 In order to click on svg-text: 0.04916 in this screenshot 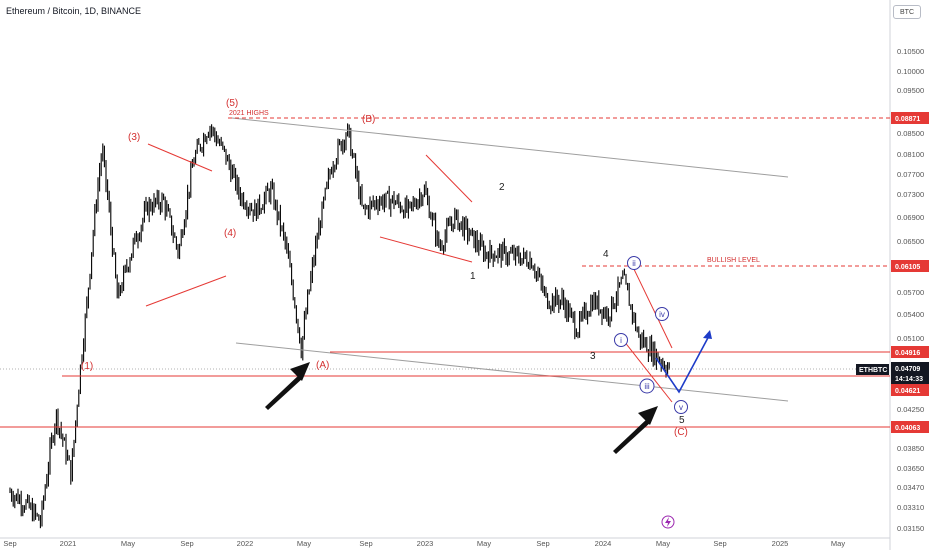, I will do `click(907, 353)`.